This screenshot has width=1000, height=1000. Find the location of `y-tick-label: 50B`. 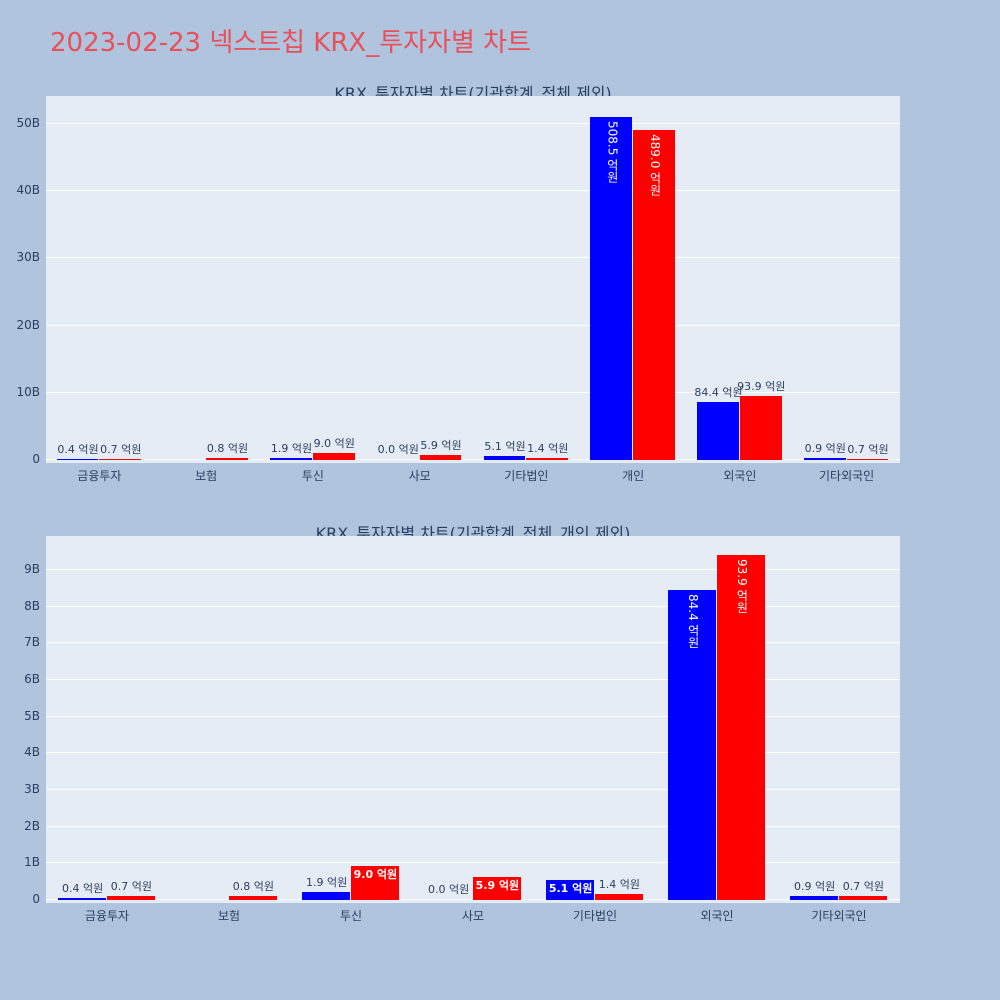

y-tick-label: 50B is located at coordinates (28, 122).